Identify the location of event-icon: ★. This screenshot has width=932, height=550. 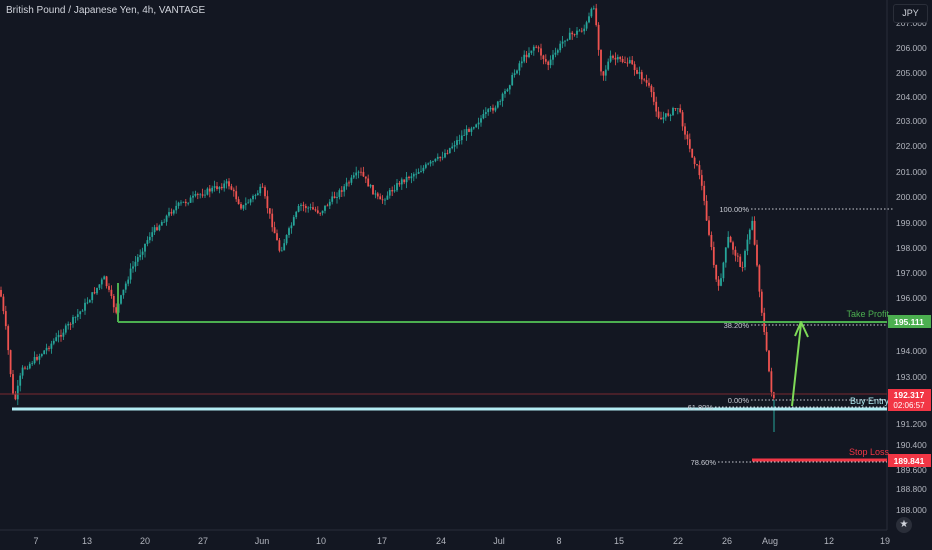
(904, 525).